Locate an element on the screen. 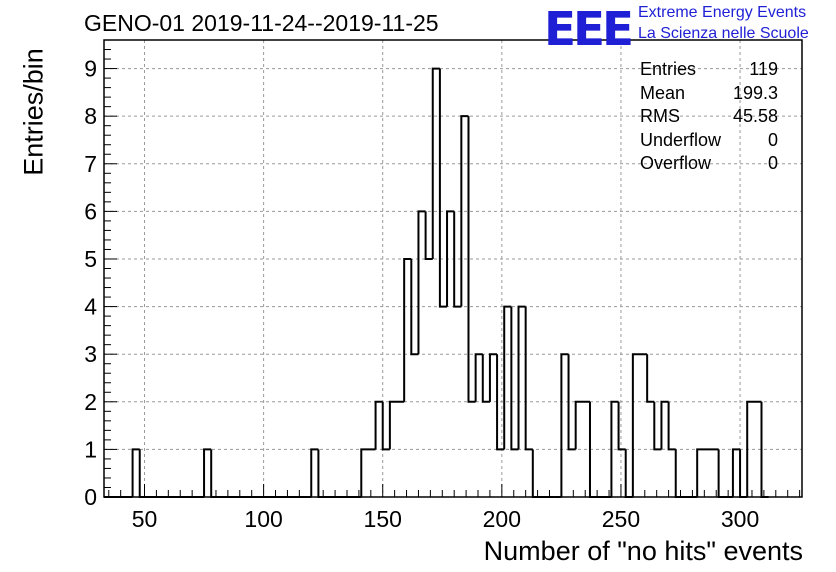  y-tick-label: 3 is located at coordinates (90, 354).